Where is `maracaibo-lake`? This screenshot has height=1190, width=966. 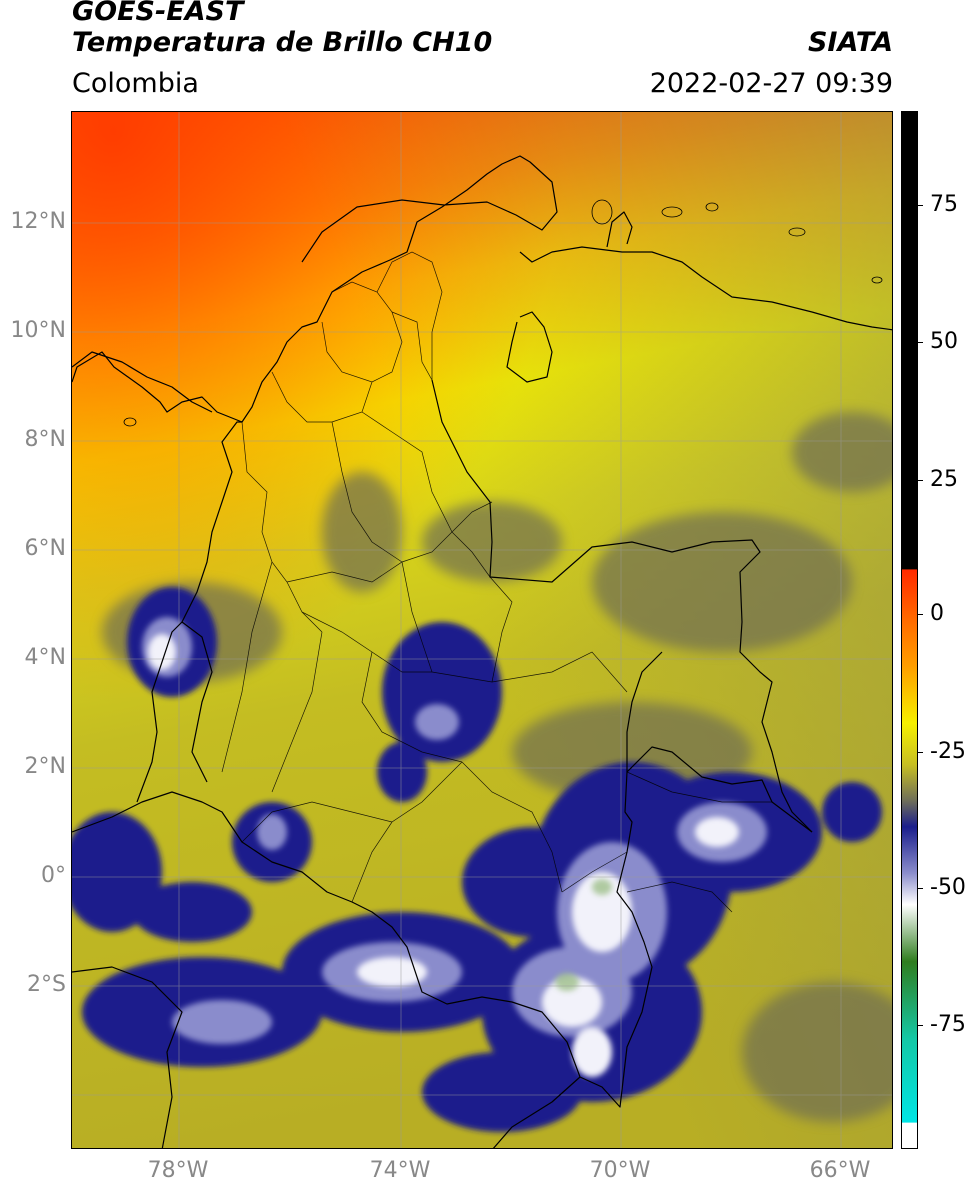 maracaibo-lake is located at coordinates (529, 347).